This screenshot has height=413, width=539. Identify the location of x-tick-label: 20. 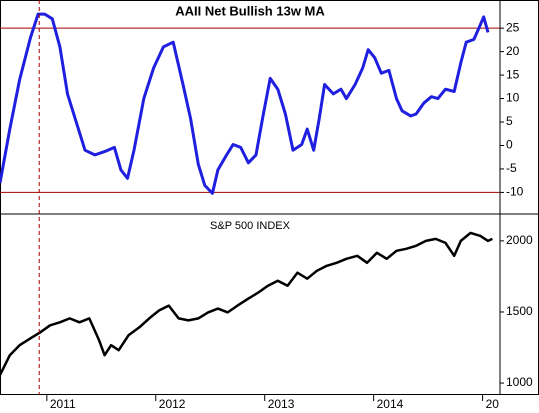
(493, 404).